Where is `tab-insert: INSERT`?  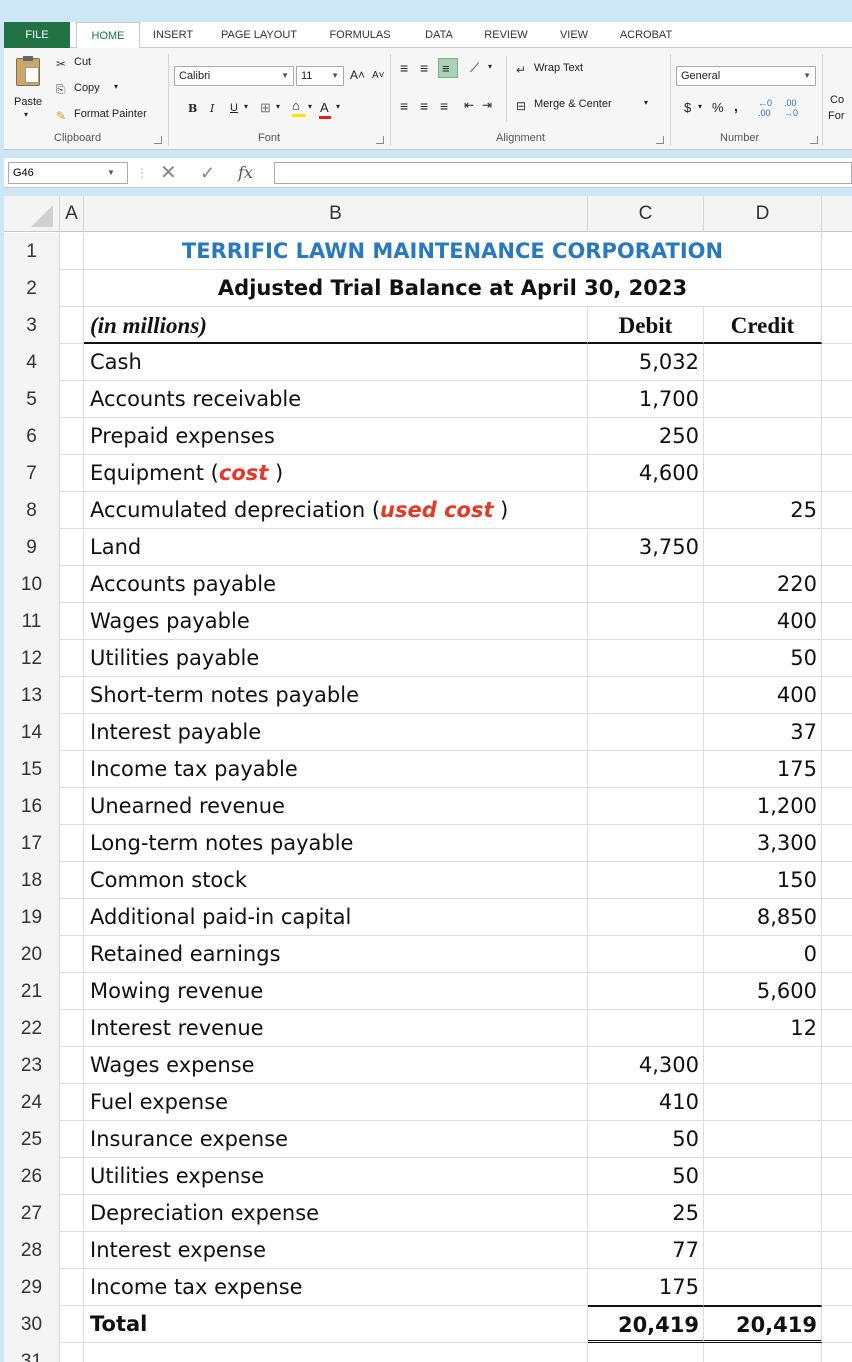 tab-insert: INSERT is located at coordinates (173, 35).